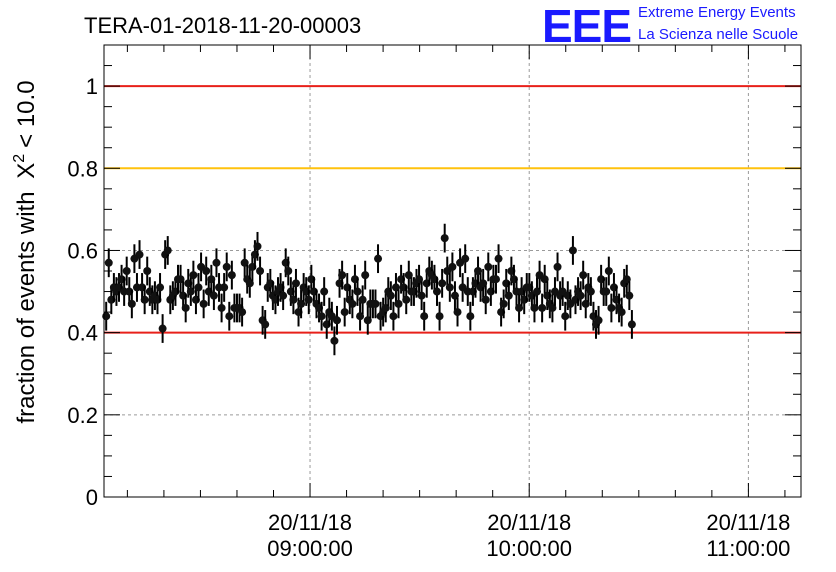  I want to click on y-axis-label-superscript: 2, so click(19, 158).